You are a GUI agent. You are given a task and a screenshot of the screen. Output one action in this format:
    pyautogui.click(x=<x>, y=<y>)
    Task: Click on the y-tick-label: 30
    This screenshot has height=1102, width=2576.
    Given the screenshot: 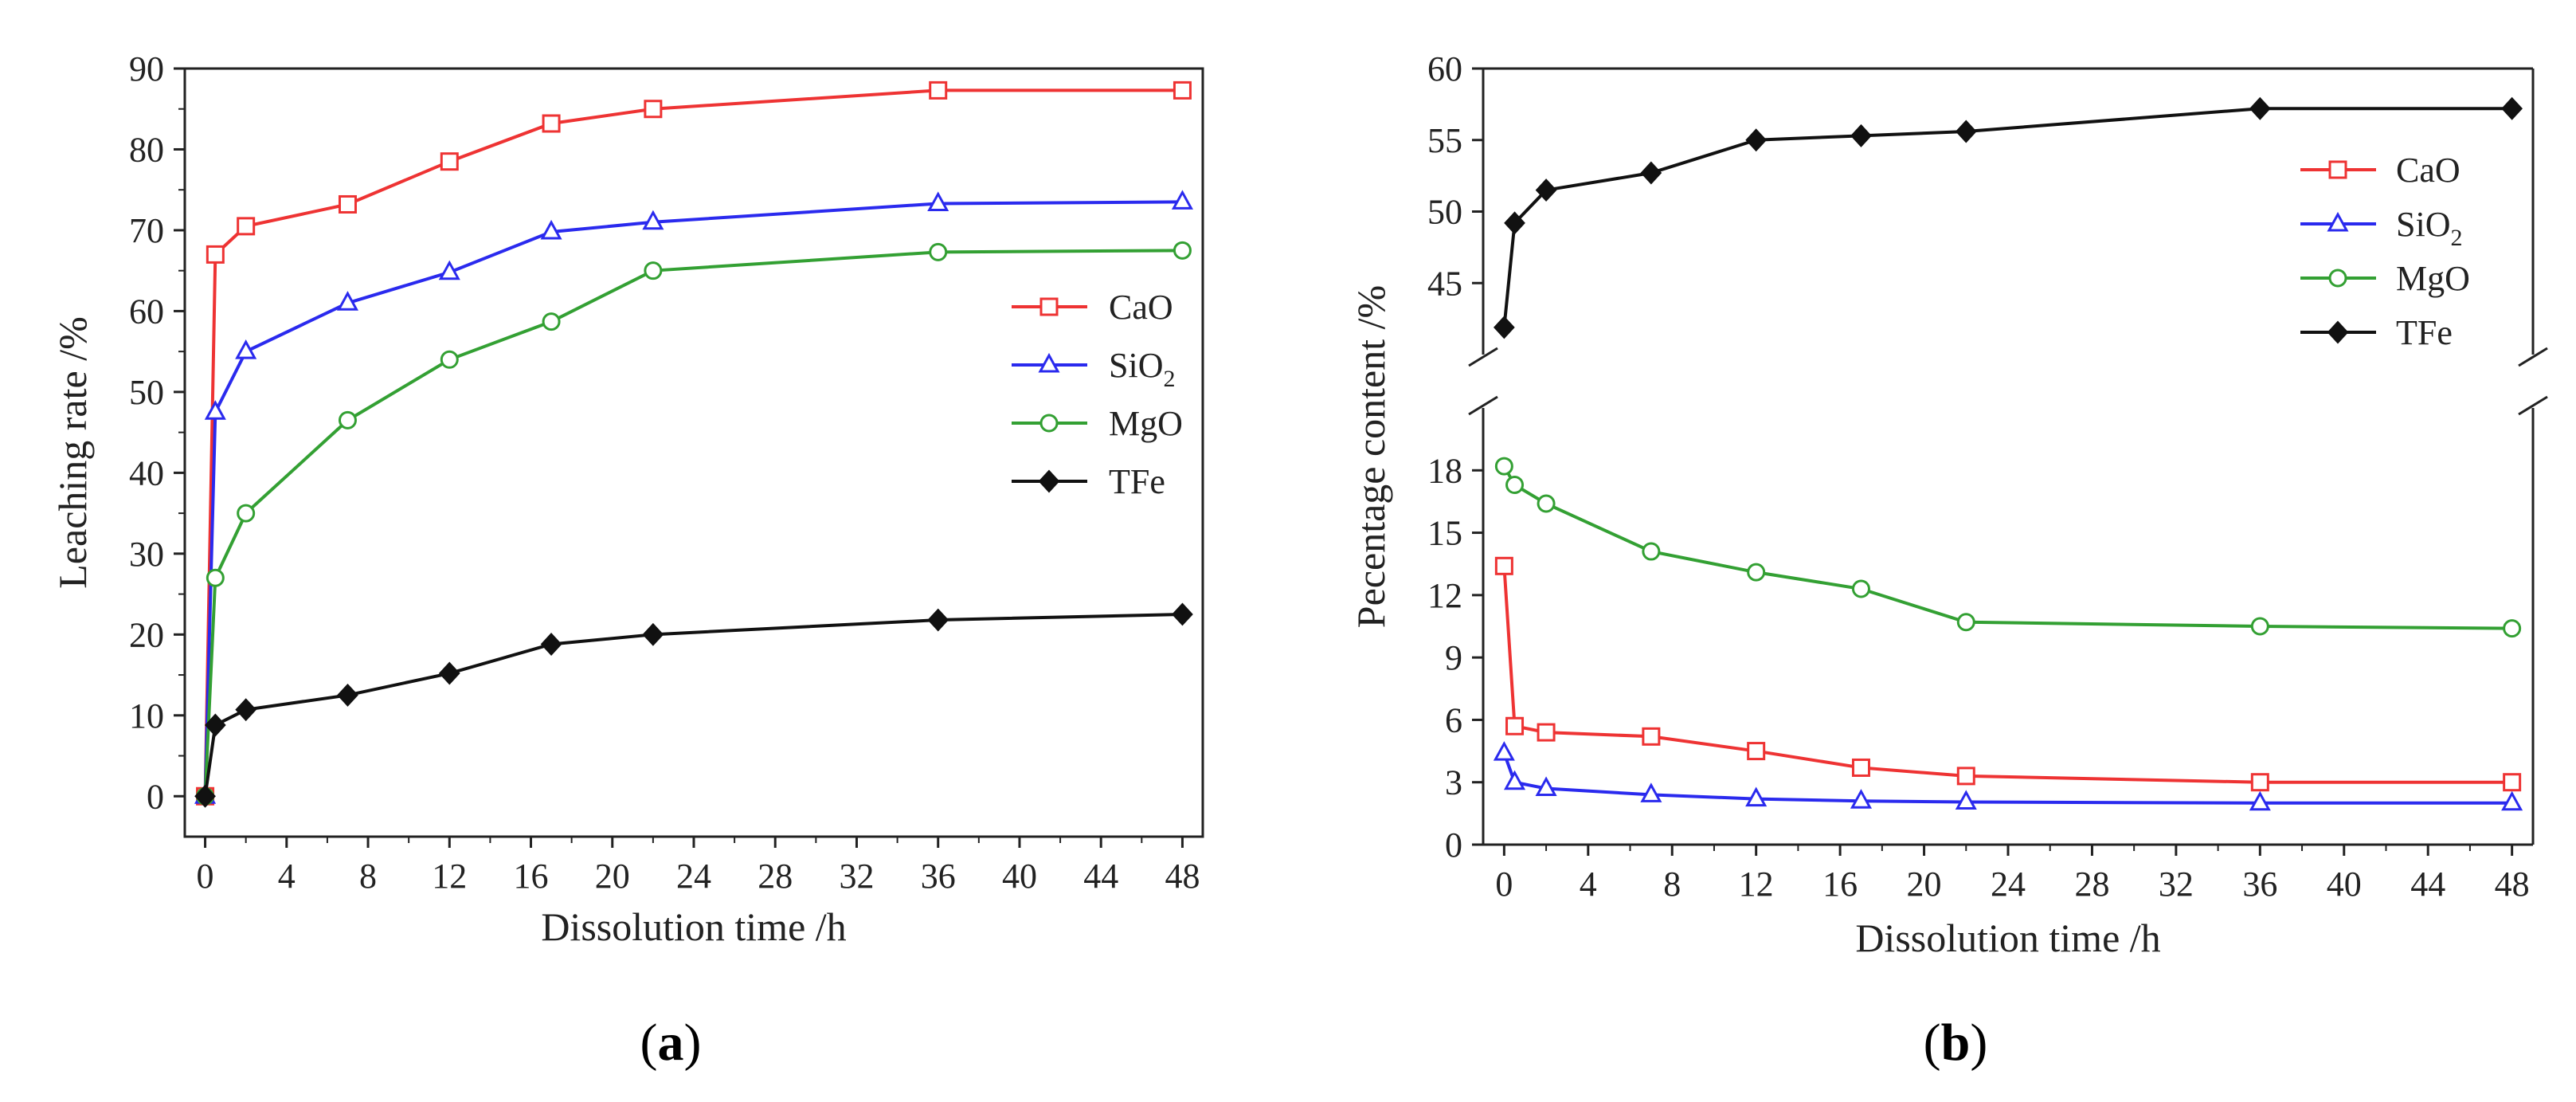 What is the action you would take?
    pyautogui.click(x=146, y=554)
    